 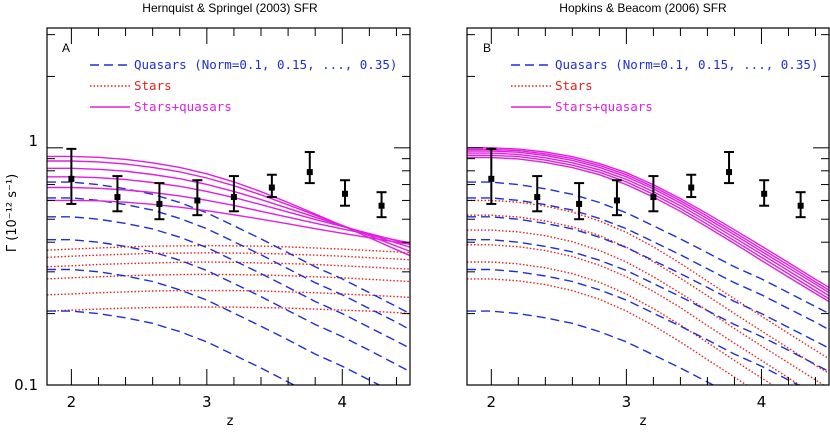 What do you see at coordinates (643, 8) in the screenshot?
I see `panel-b-title: Hopkins & Beacom (2006) SFR` at bounding box center [643, 8].